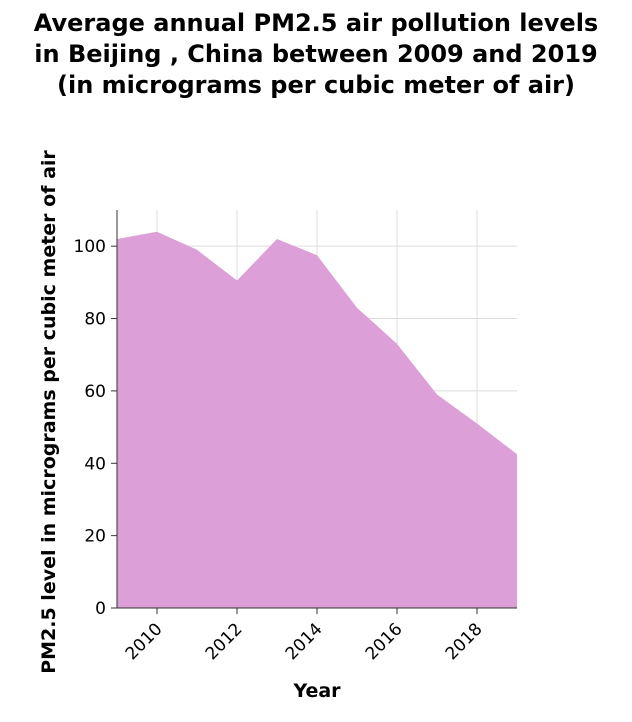  I want to click on x-tick-label: 2016, so click(384, 641).